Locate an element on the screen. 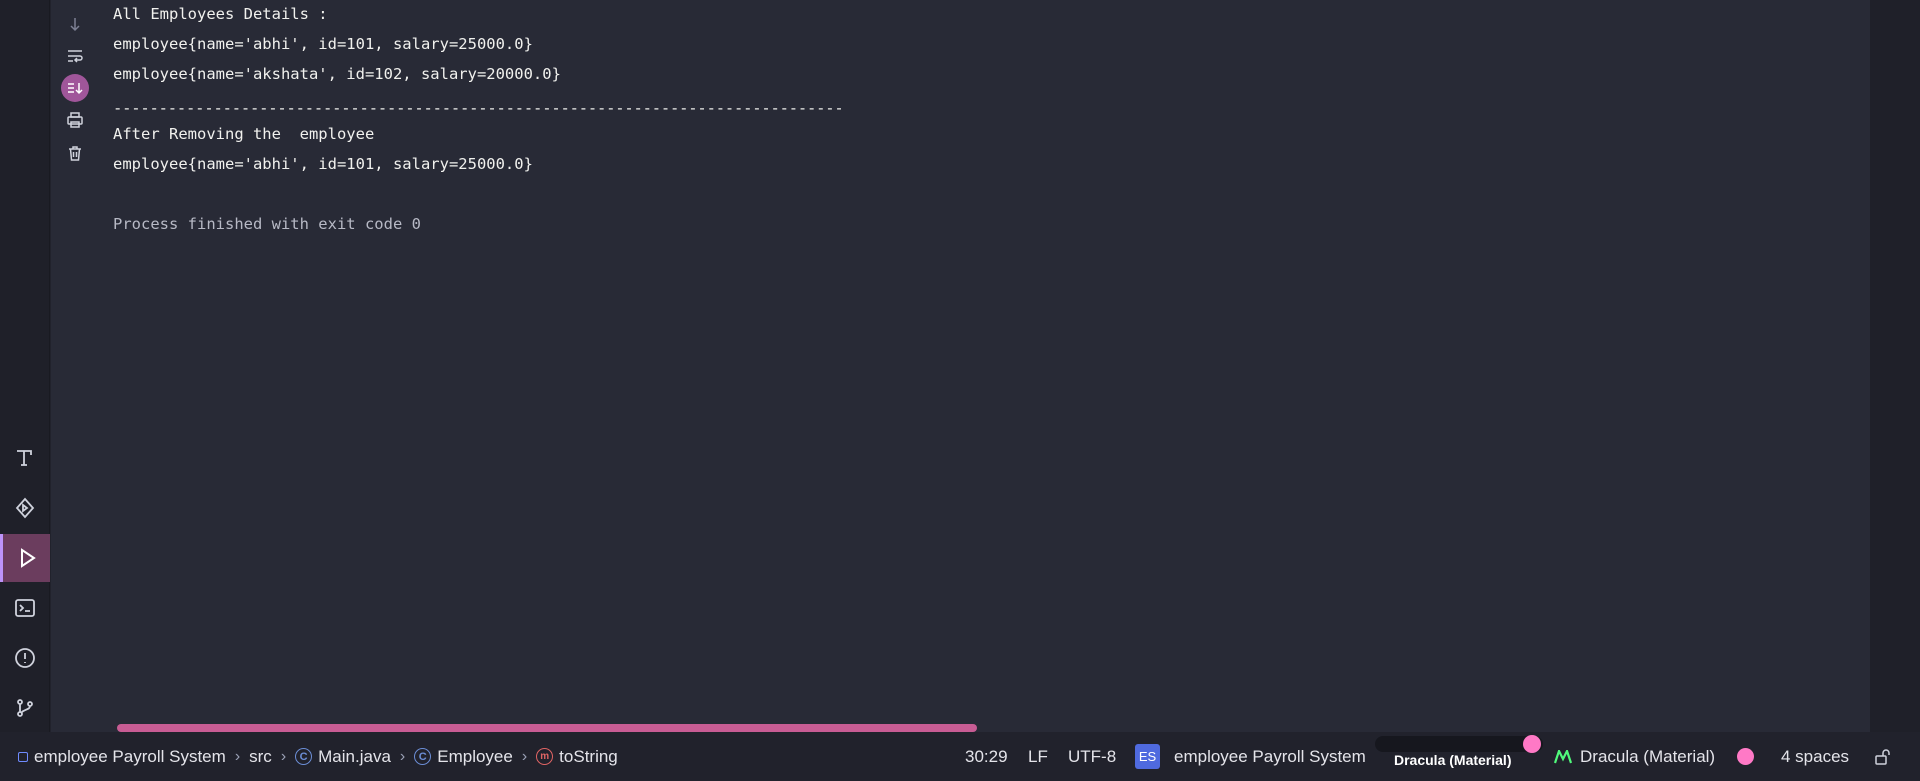 This screenshot has width=1920, height=781. theme-chip-label: Dracula (Material) is located at coordinates (1453, 760).